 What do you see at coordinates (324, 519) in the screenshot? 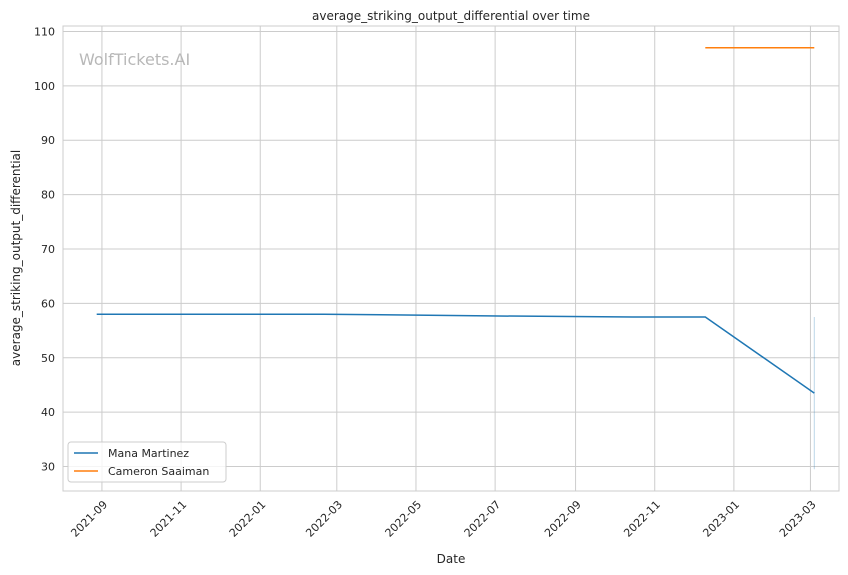
I see `x-tick-label: 2022-03` at bounding box center [324, 519].